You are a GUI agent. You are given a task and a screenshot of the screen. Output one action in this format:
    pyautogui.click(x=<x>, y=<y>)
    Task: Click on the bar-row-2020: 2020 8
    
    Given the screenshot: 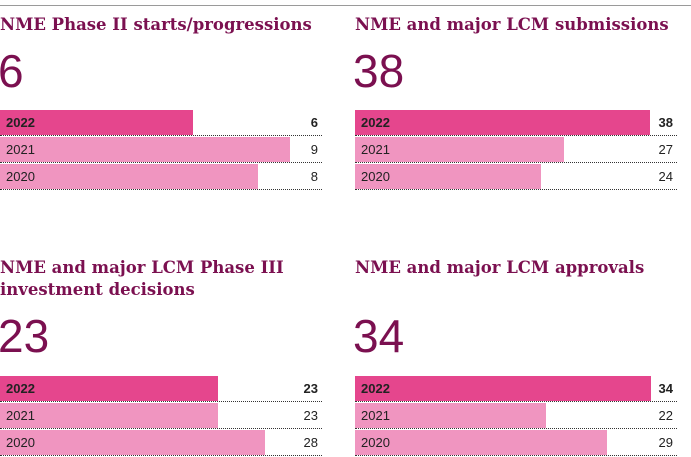 What is the action you would take?
    pyautogui.click(x=161, y=177)
    